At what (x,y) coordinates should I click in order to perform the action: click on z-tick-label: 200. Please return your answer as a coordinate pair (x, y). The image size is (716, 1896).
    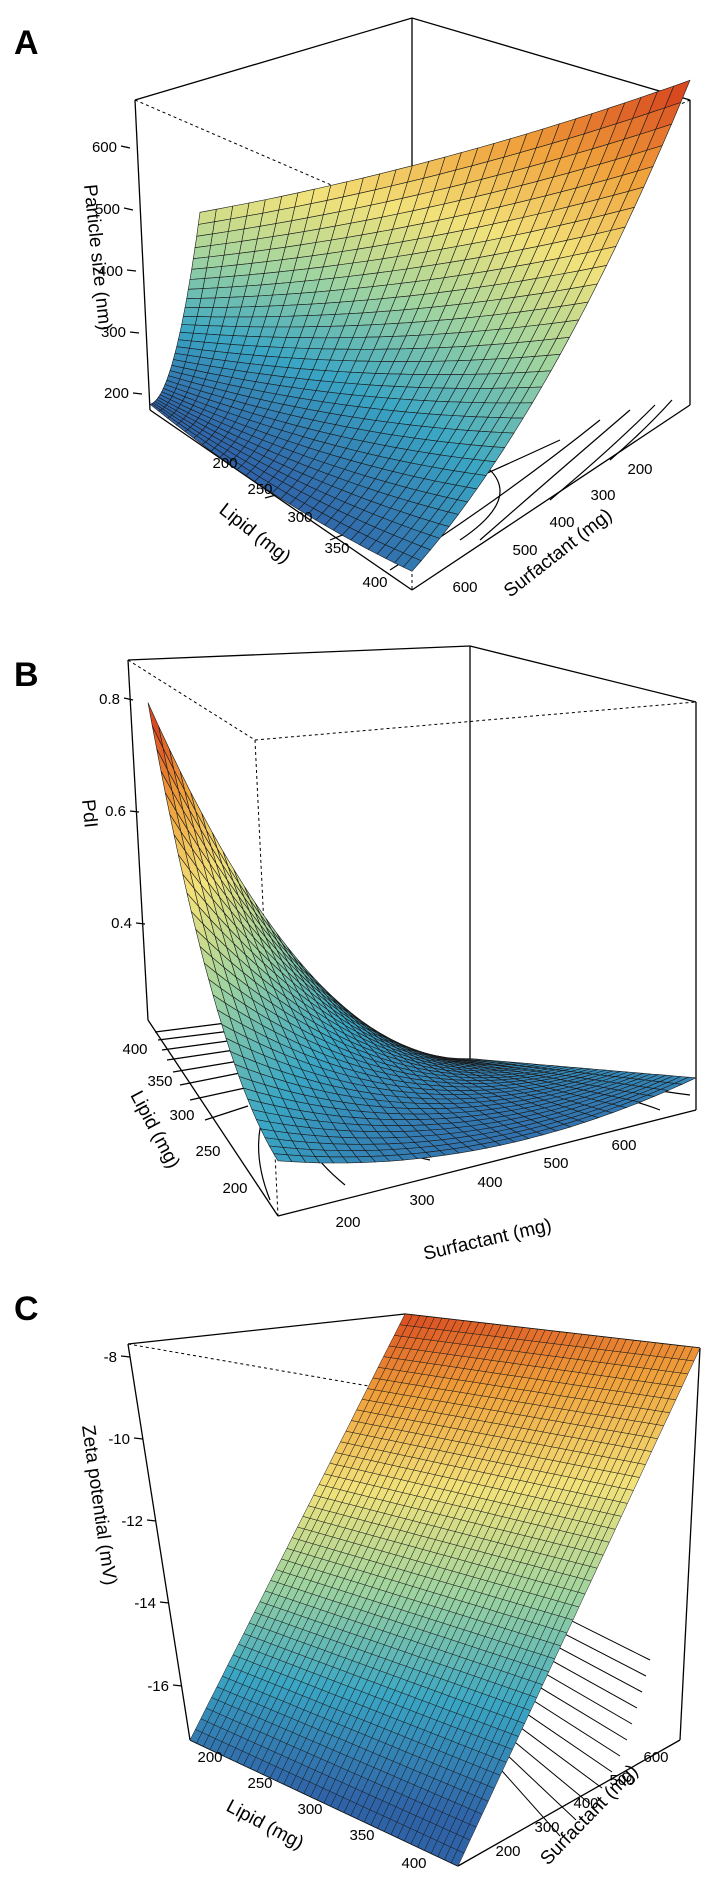
    Looking at the image, I should click on (116, 393).